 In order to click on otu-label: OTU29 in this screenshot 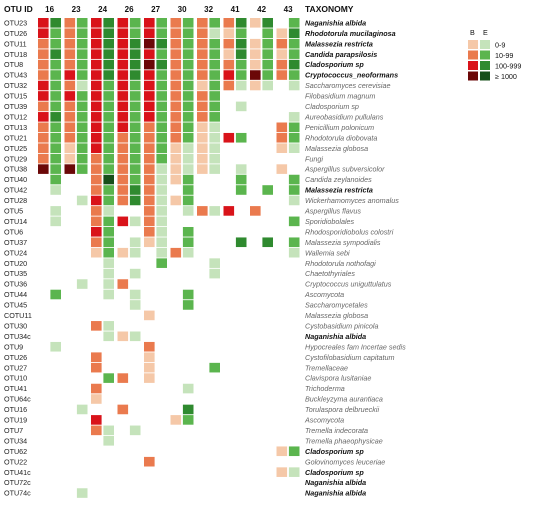, I will do `click(15, 158)`.